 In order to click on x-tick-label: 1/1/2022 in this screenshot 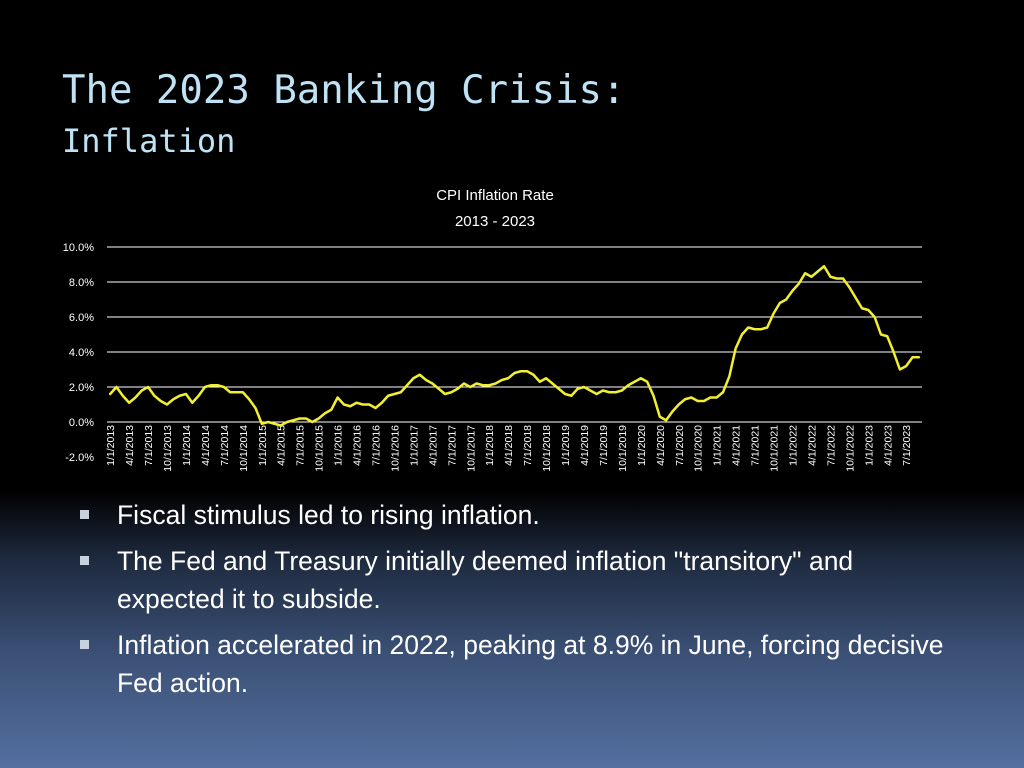, I will do `click(793, 445)`.